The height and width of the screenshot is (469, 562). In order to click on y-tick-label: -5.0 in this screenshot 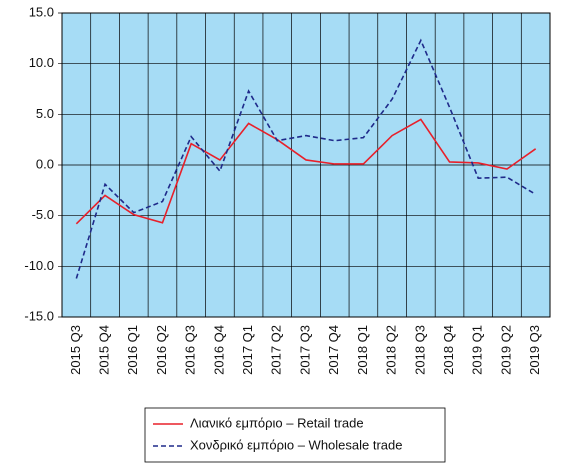, I will do `click(43, 214)`.